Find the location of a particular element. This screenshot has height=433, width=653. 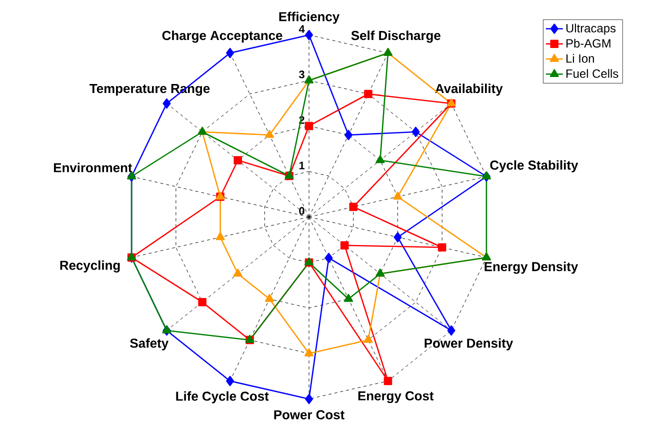

spoke-label: Power Density is located at coordinates (469, 344).